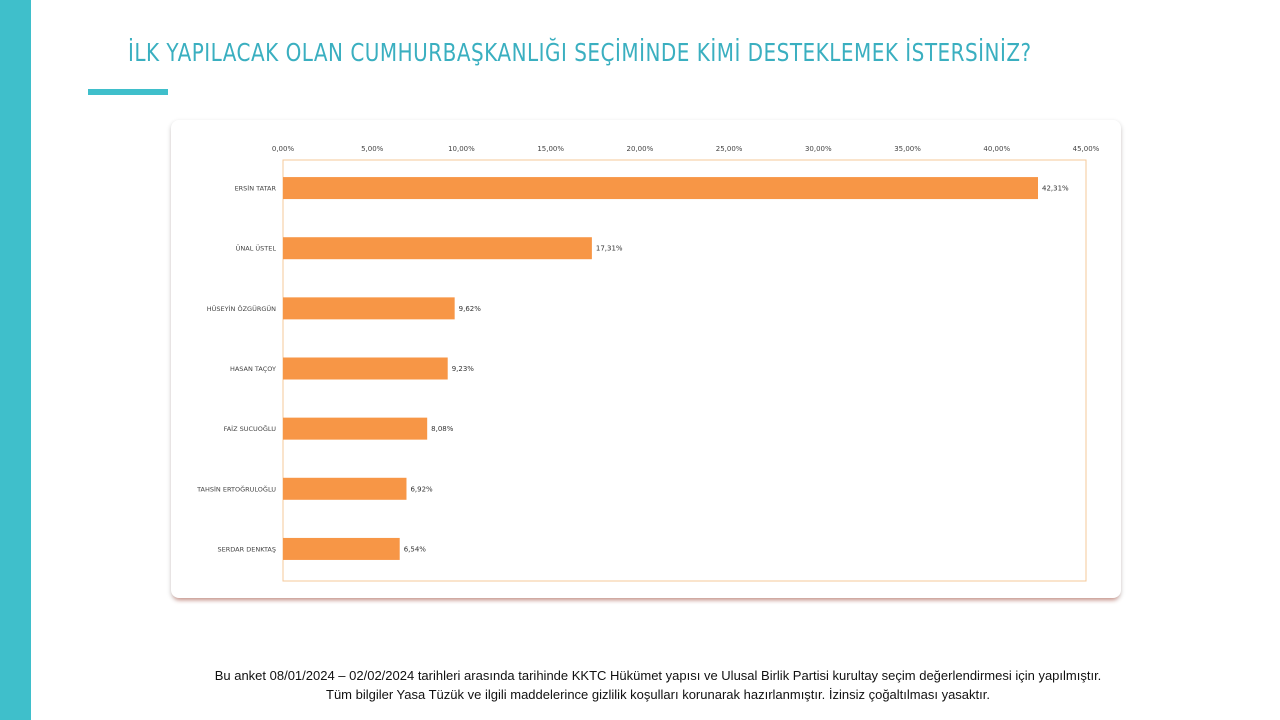 The height and width of the screenshot is (720, 1280). Describe the element at coordinates (283, 149) in the screenshot. I see `x-tick-label: 0,00%` at that location.